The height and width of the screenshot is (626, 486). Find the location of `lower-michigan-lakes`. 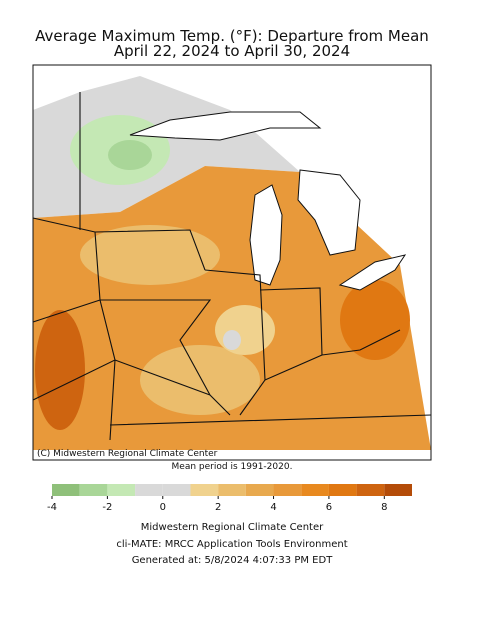

lower-michigan-lakes is located at coordinates (329, 212).